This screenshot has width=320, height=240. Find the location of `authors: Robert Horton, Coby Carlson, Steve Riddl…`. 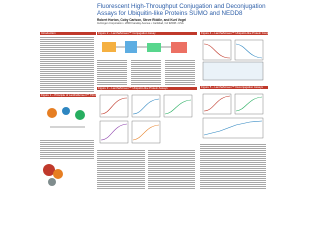

authors: Robert Horton, Coby Carlson, Steve Riddl… is located at coordinates (142, 20).